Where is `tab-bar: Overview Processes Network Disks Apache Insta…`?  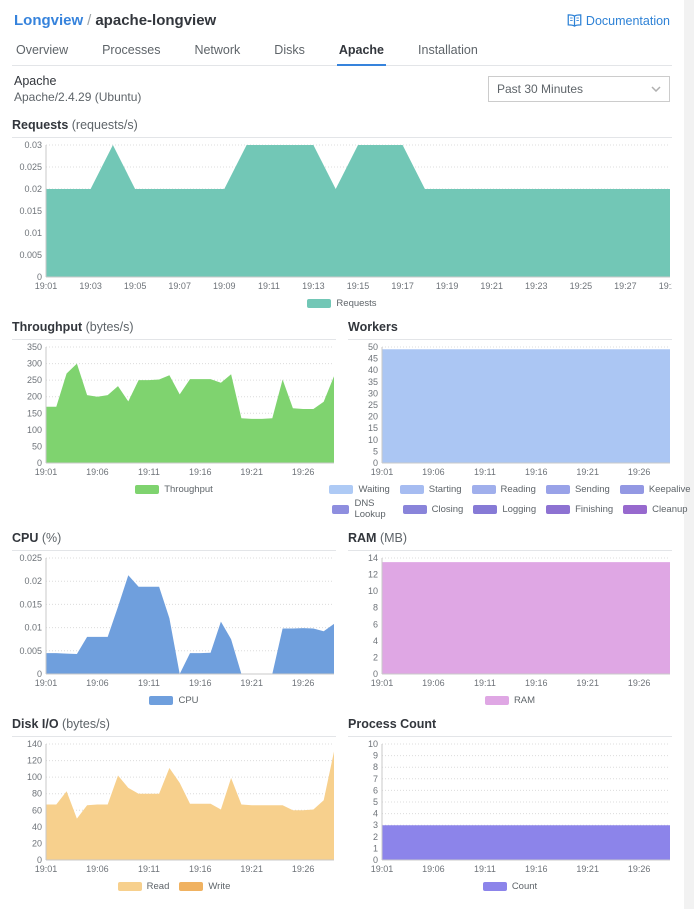 tab-bar: Overview Processes Network Disks Apache Insta… is located at coordinates (342, 51).